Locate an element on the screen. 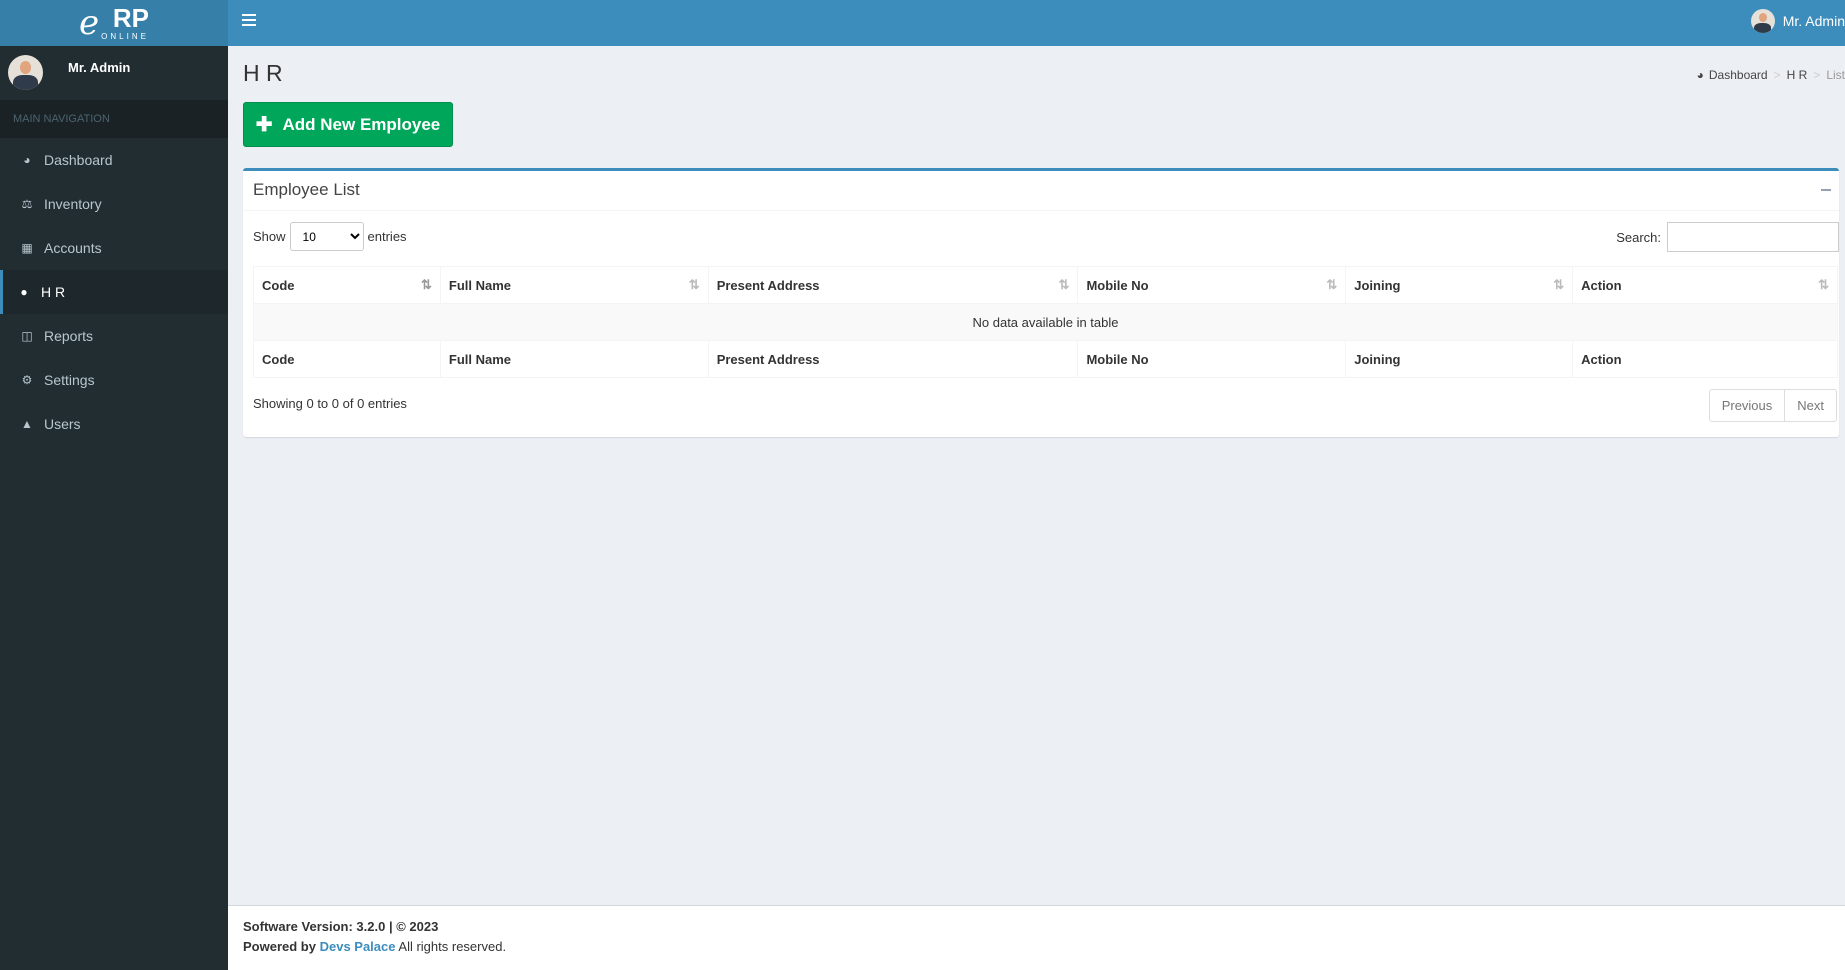  sidebar-item-inventory: ⚖ Inventory is located at coordinates (114, 204).